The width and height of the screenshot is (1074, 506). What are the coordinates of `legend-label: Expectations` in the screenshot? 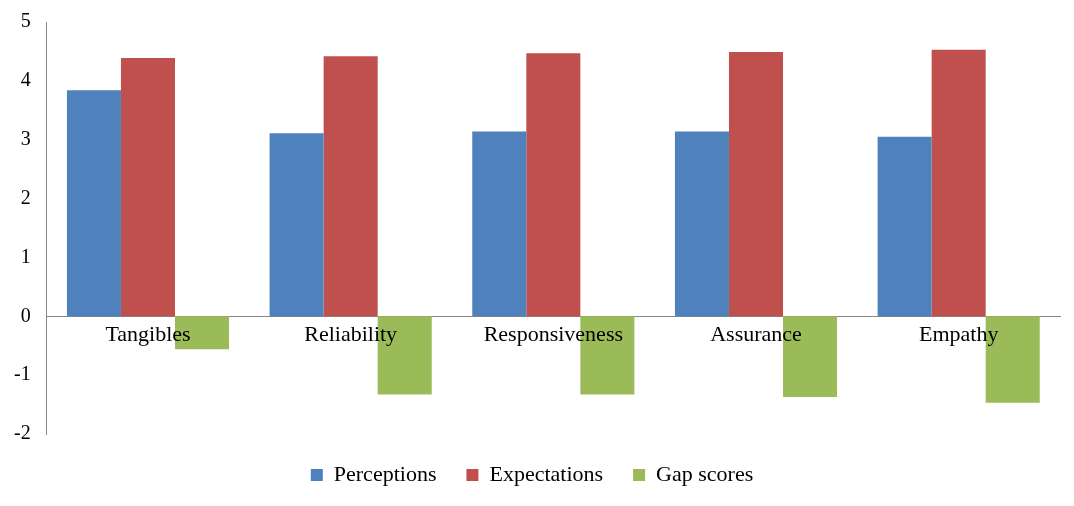 It's located at (546, 473).